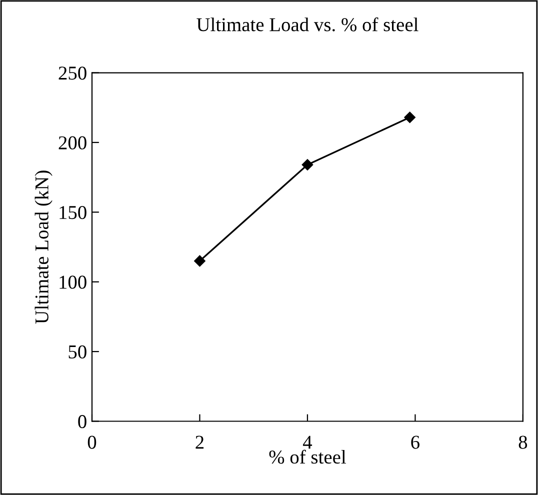 The height and width of the screenshot is (495, 538). What do you see at coordinates (77, 351) in the screenshot?
I see `y-tick-label: 50` at bounding box center [77, 351].